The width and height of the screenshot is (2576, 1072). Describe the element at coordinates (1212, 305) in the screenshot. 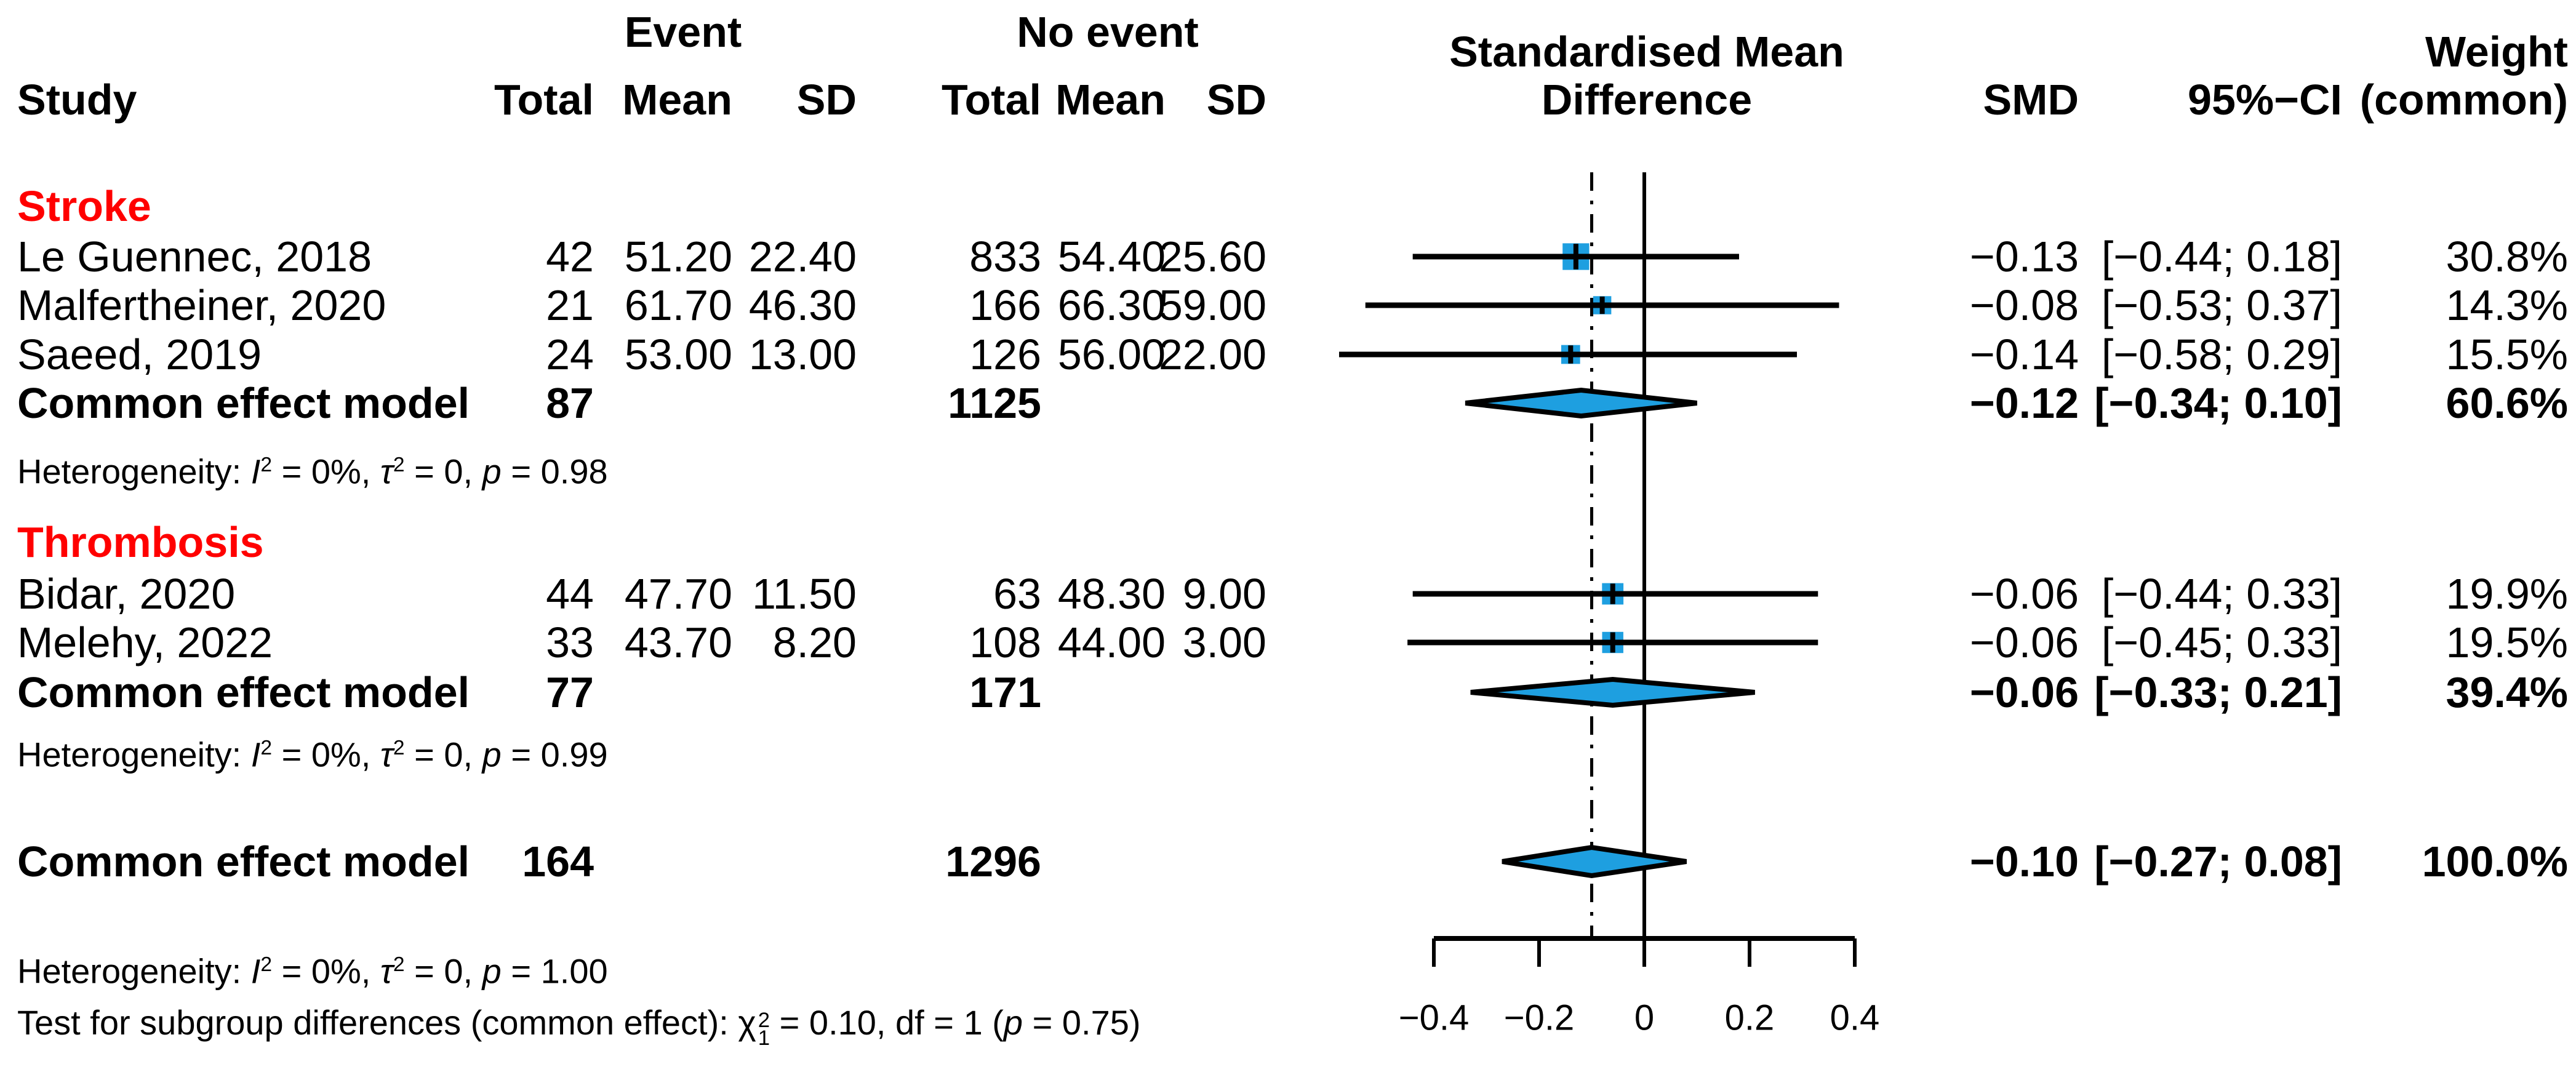

I see `cell-ne-sd: 59.00` at that location.